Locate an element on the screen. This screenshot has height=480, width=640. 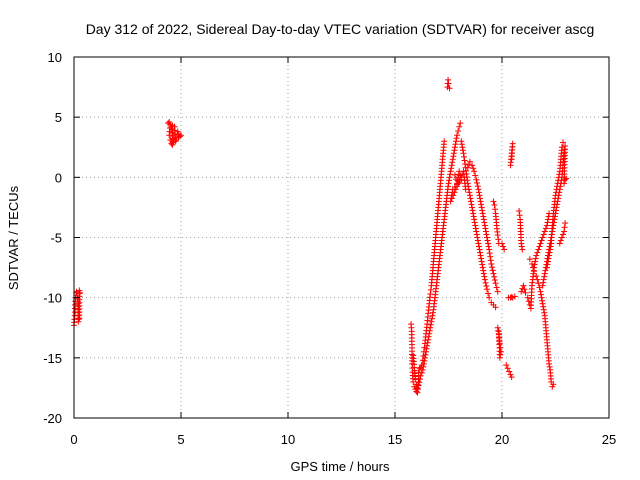
y-tick-label: 0 is located at coordinates (58, 177).